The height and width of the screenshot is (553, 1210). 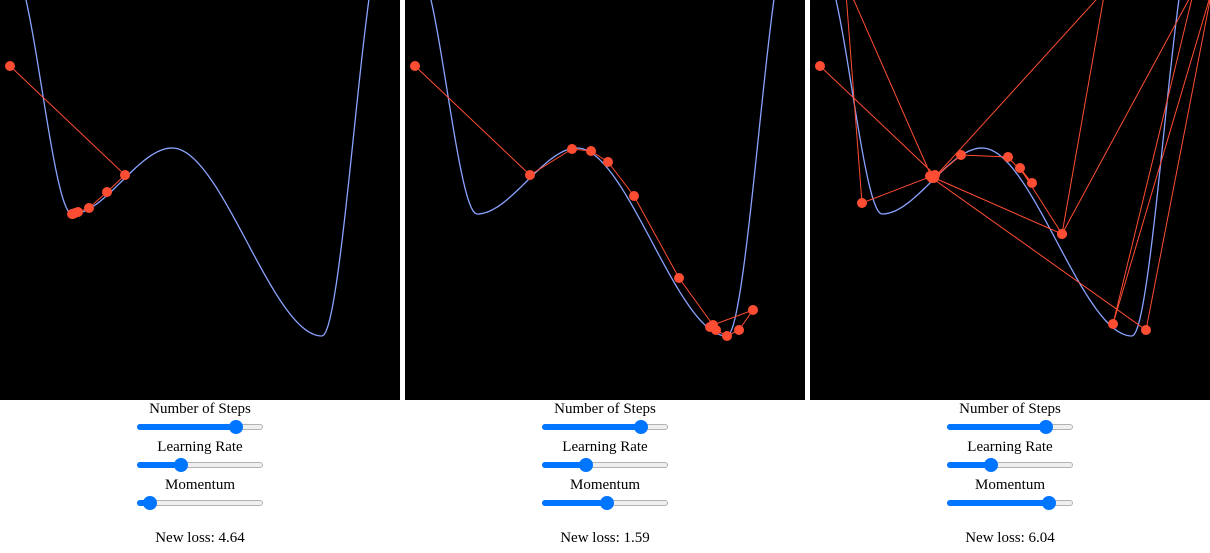 I want to click on new-loss-text: New loss: 6.04, so click(x=1010, y=538).